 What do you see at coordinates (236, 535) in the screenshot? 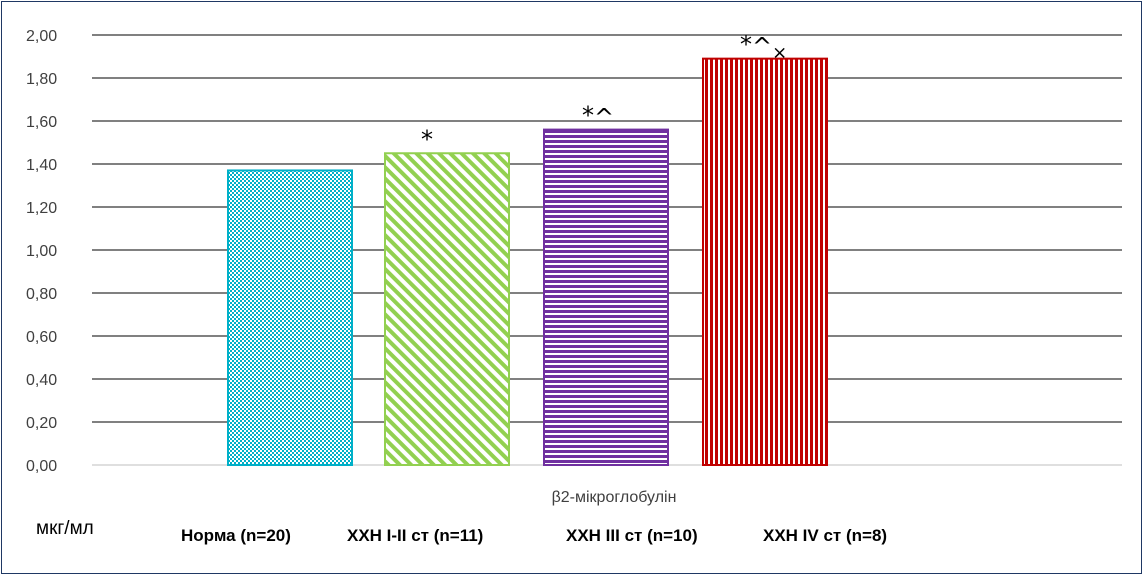
I see `legend-item-norma: Норма (n=20)` at bounding box center [236, 535].